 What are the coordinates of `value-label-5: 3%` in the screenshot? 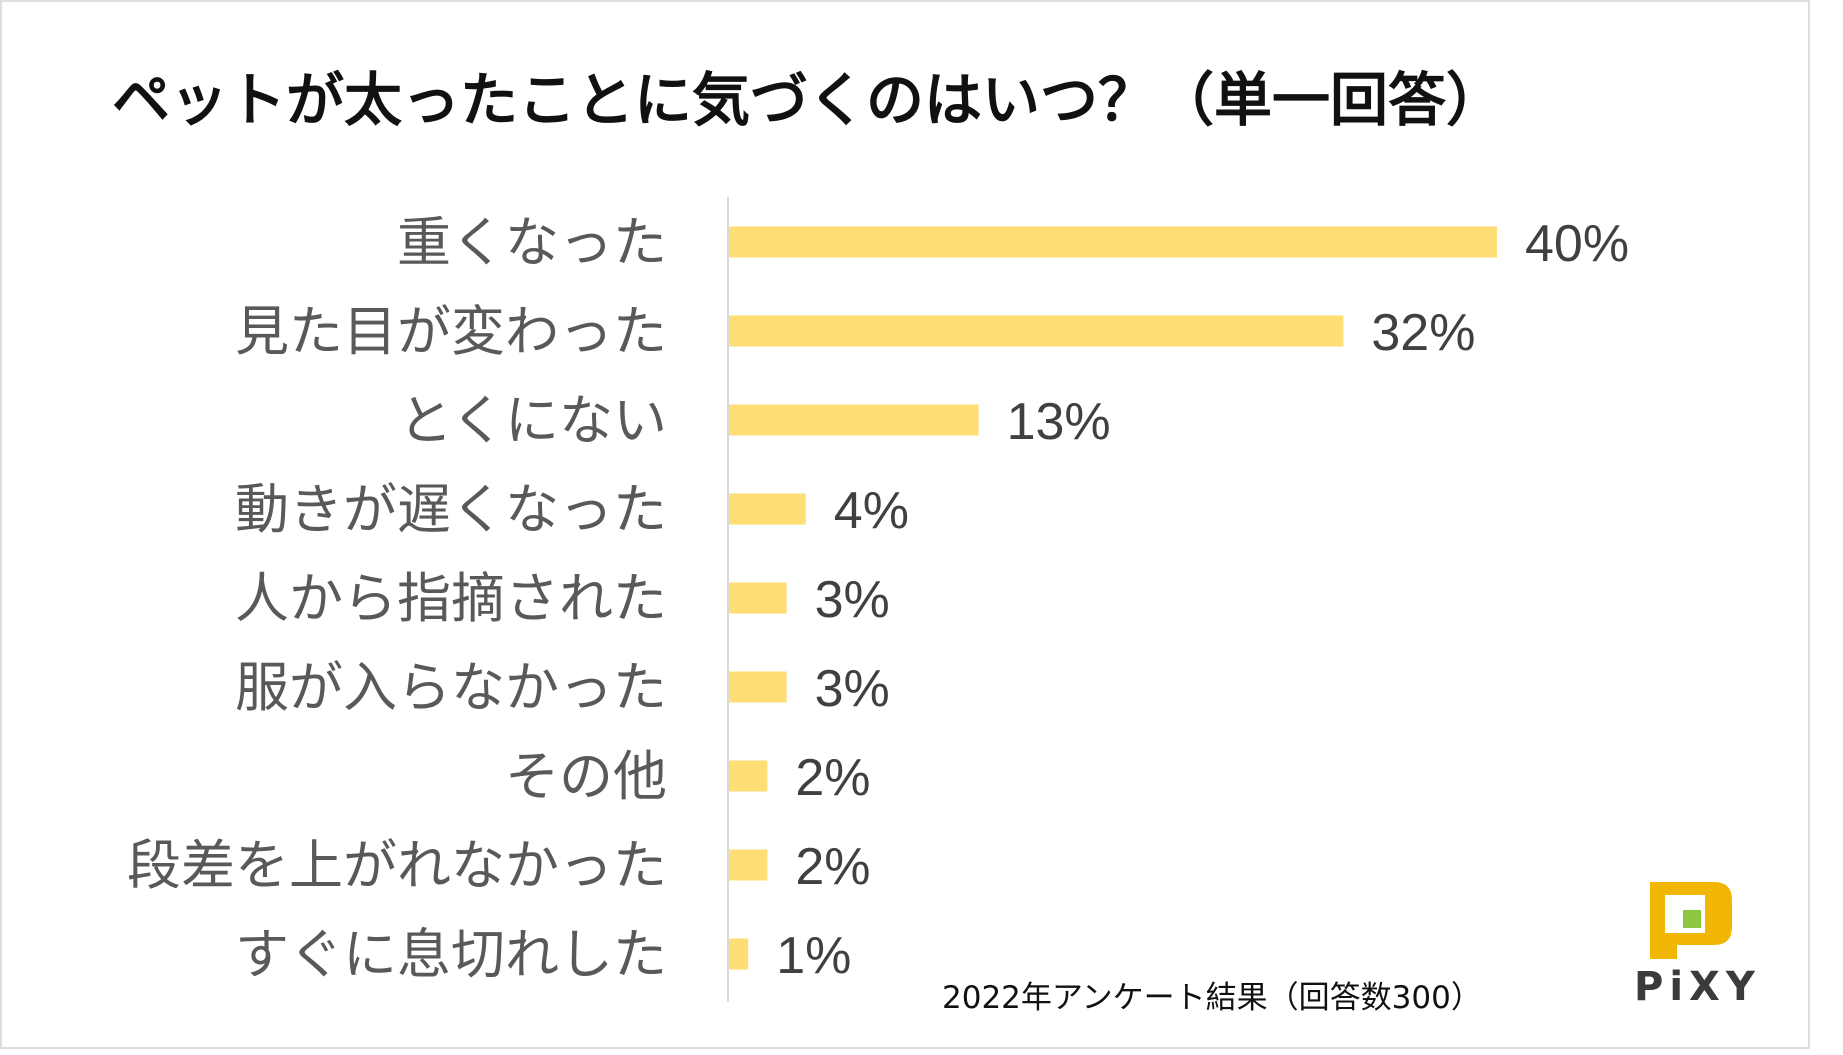 It's located at (852, 600).